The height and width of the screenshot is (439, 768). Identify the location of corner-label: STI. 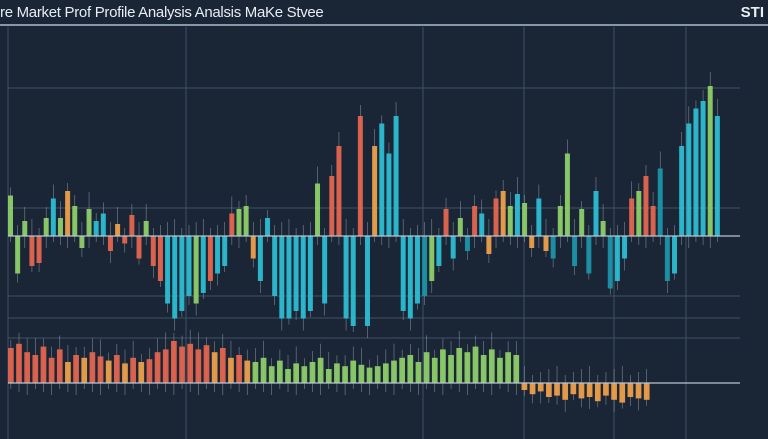
(752, 12).